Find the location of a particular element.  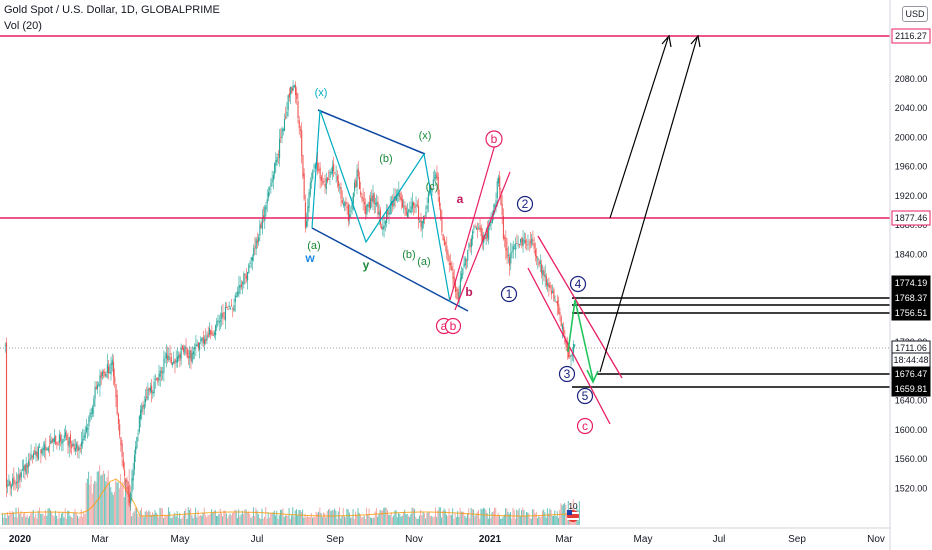

volume-indicator-label: Vol (20) is located at coordinates (23, 26).